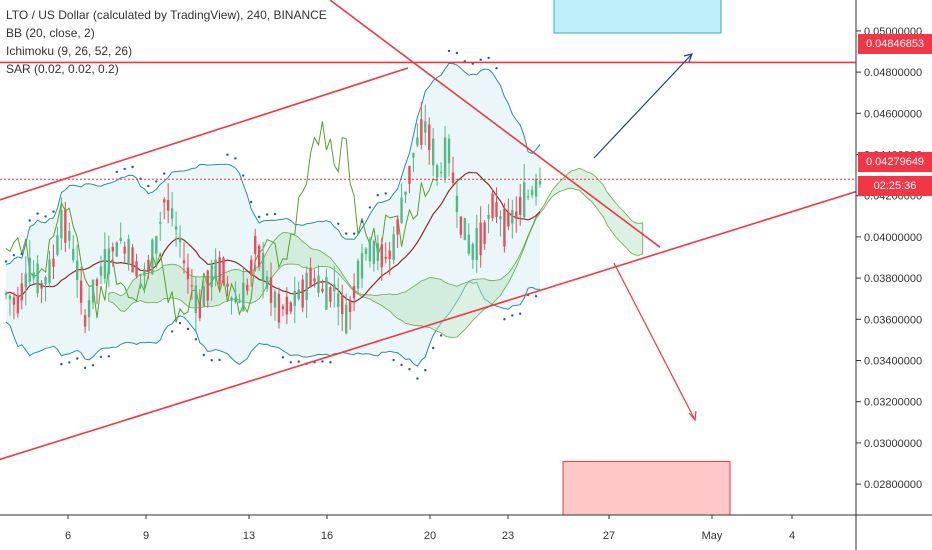 The width and height of the screenshot is (932, 550). What do you see at coordinates (893, 114) in the screenshot?
I see `price-tick-label: 0.04600000` at bounding box center [893, 114].